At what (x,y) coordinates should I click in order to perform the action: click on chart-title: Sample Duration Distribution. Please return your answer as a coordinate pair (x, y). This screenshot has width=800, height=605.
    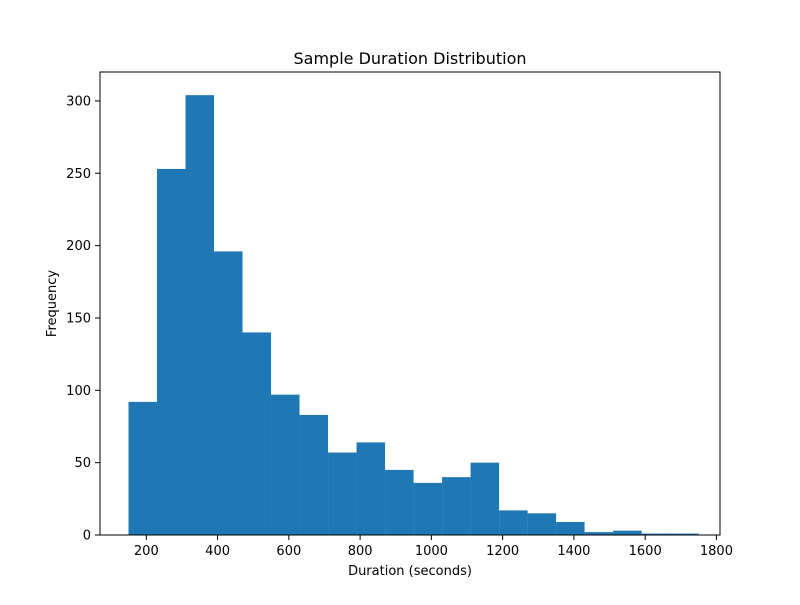
    Looking at the image, I should click on (410, 58).